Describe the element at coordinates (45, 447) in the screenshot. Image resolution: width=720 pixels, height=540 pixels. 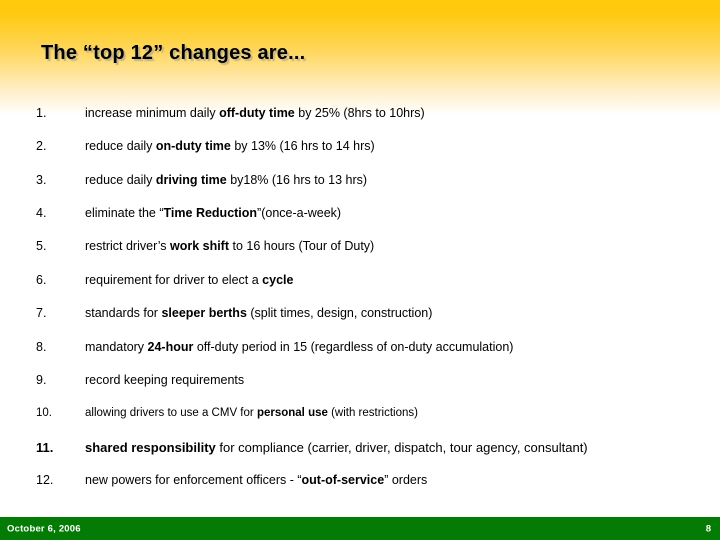
I see `item-number: 11.` at that location.